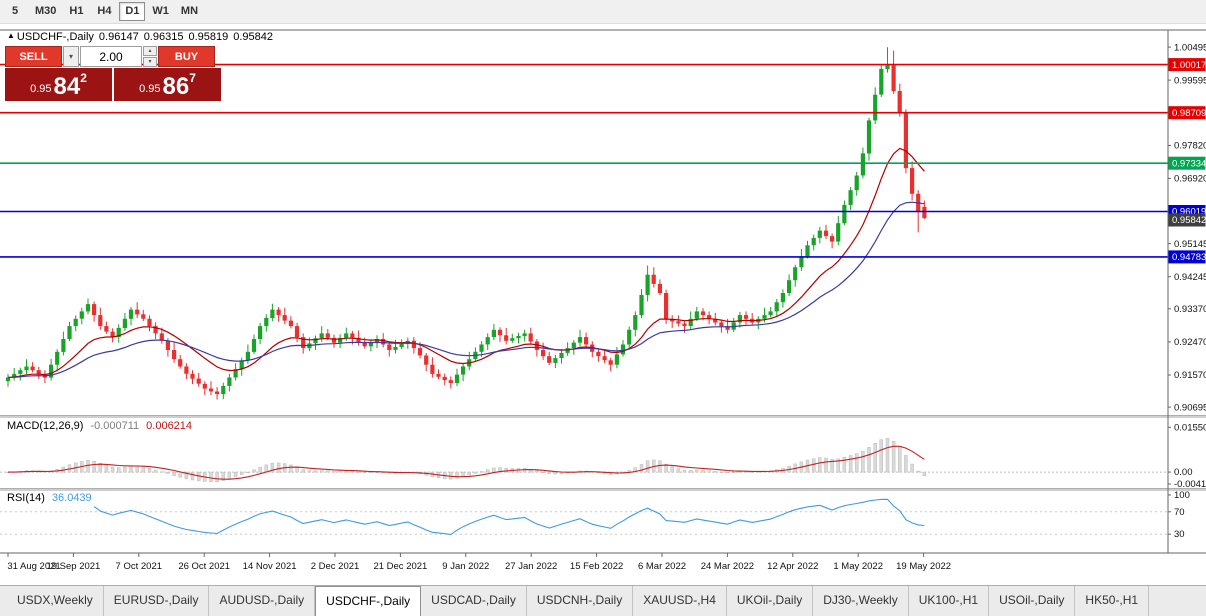 The image size is (1206, 616). I want to click on timeframe-toolbar: 5 M30 H1 H4 D1 W1 MN, so click(603, 12).